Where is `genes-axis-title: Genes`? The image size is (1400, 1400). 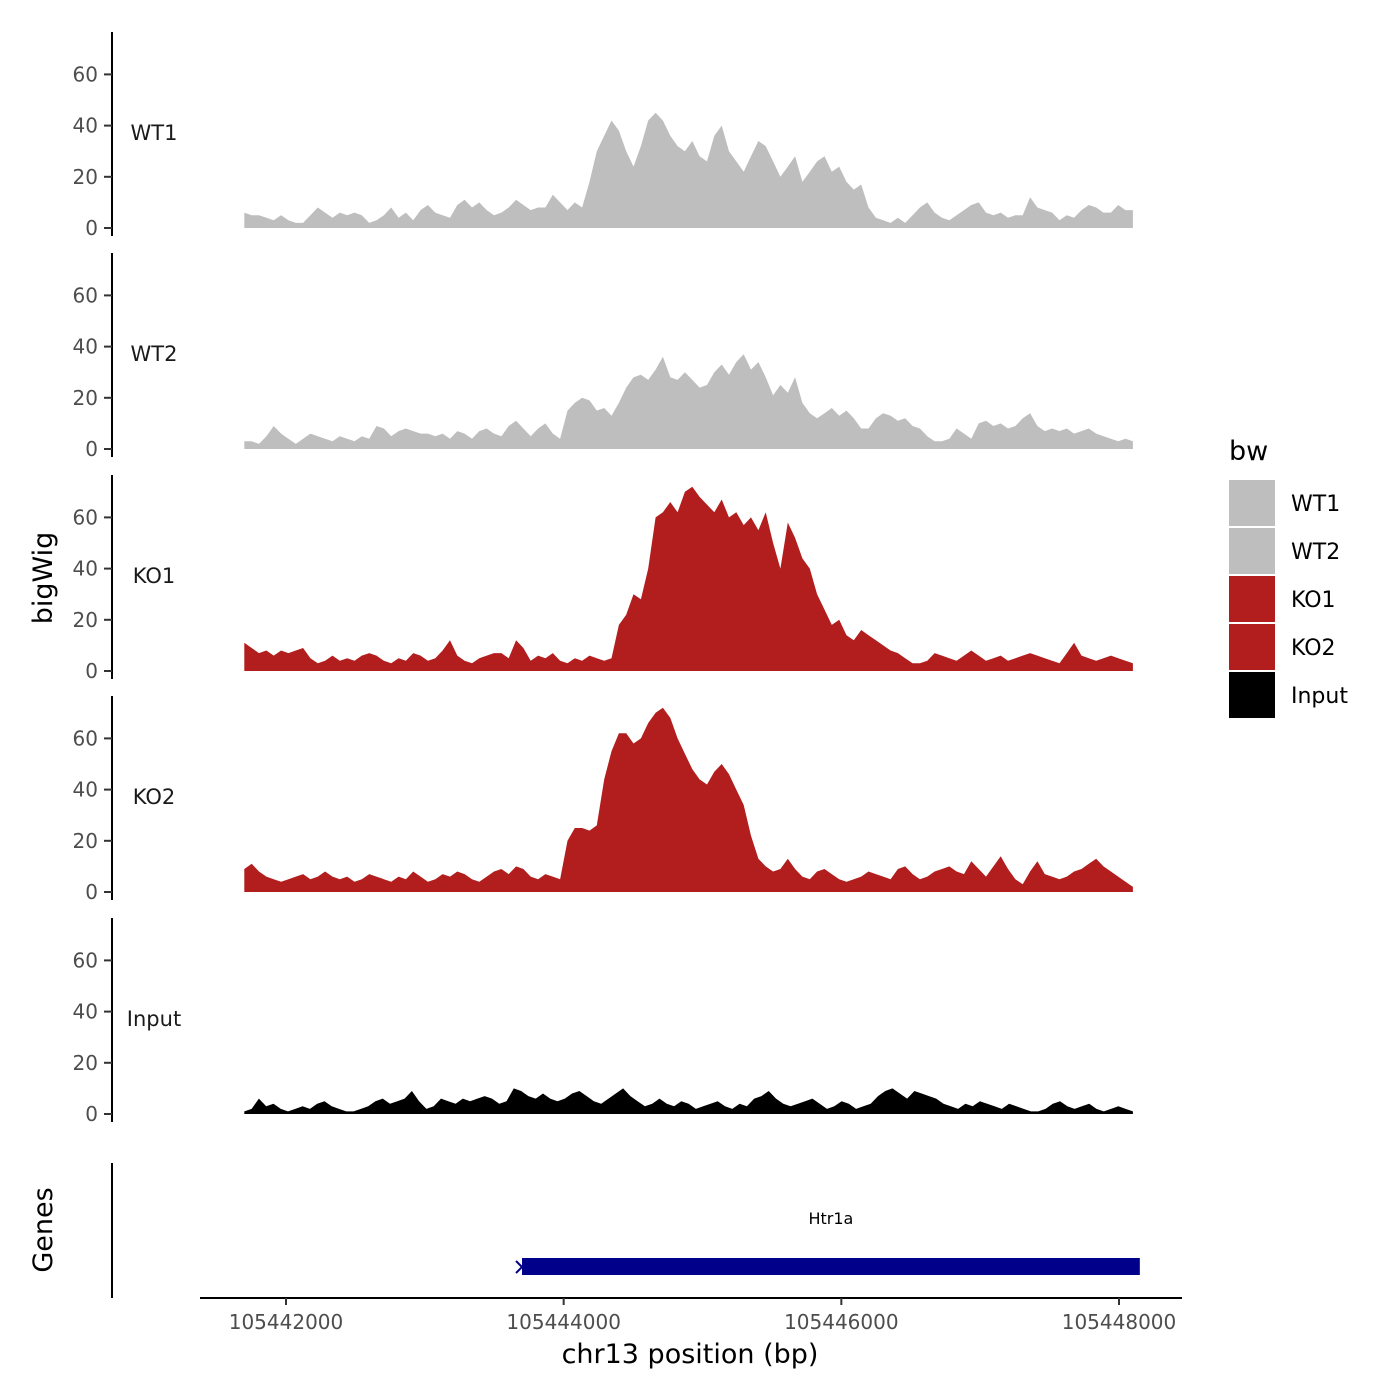
genes-axis-title: Genes is located at coordinates (43, 1229).